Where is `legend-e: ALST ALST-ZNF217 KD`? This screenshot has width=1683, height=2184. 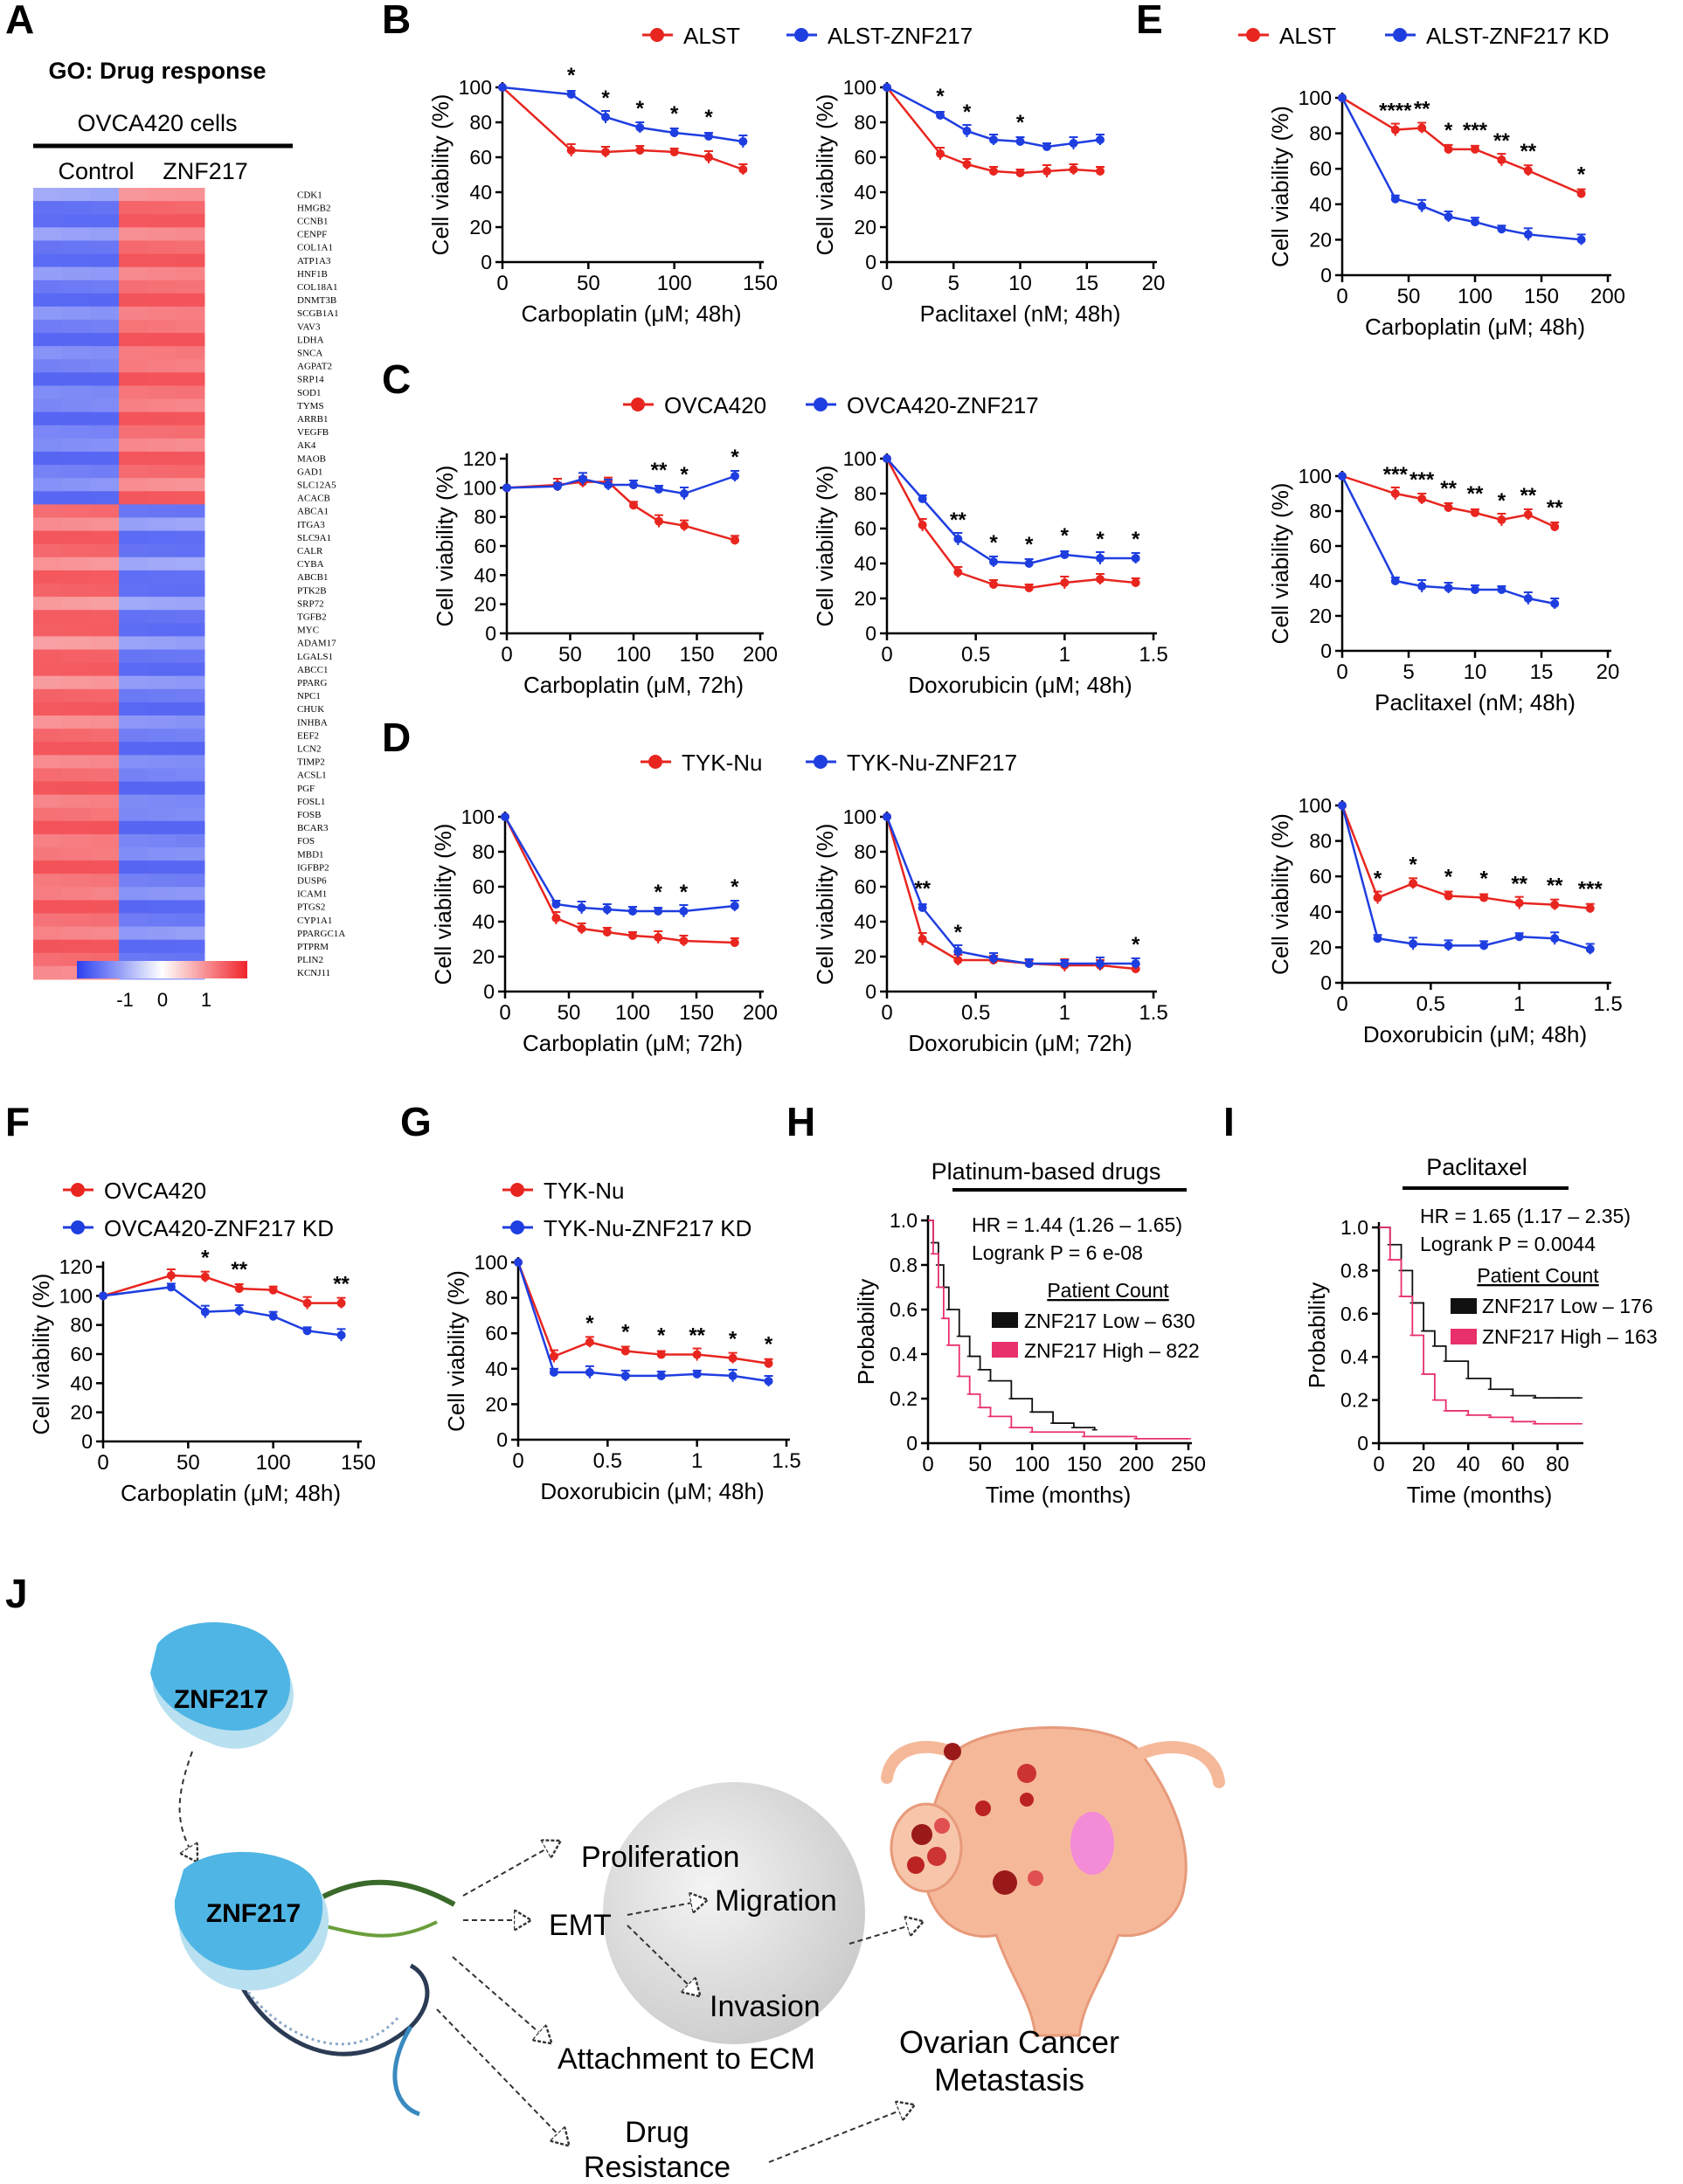
legend-e: ALST ALST-ZNF217 KD is located at coordinates (1424, 36).